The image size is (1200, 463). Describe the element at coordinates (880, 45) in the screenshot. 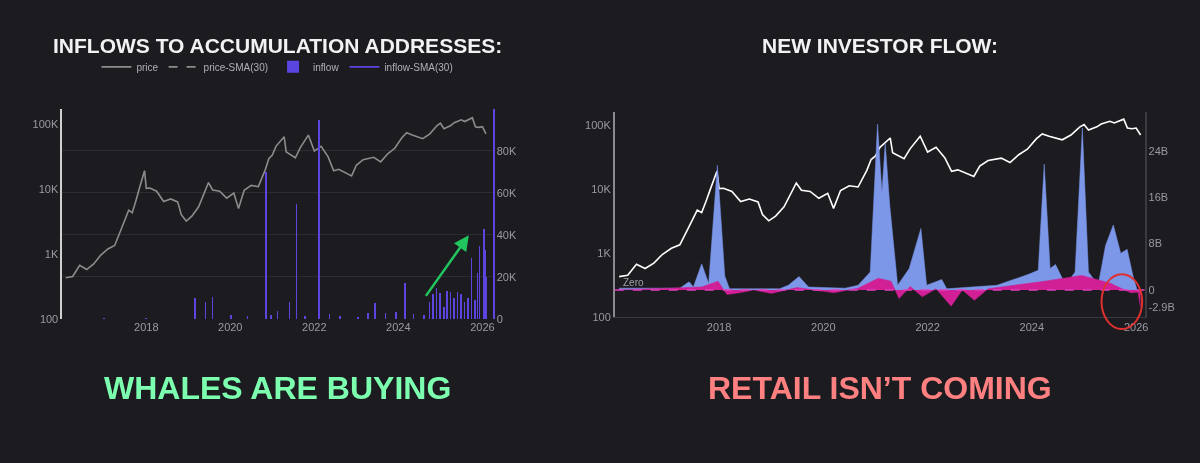

I see `chart-title: NEW INVESTOR FLOW:` at that location.